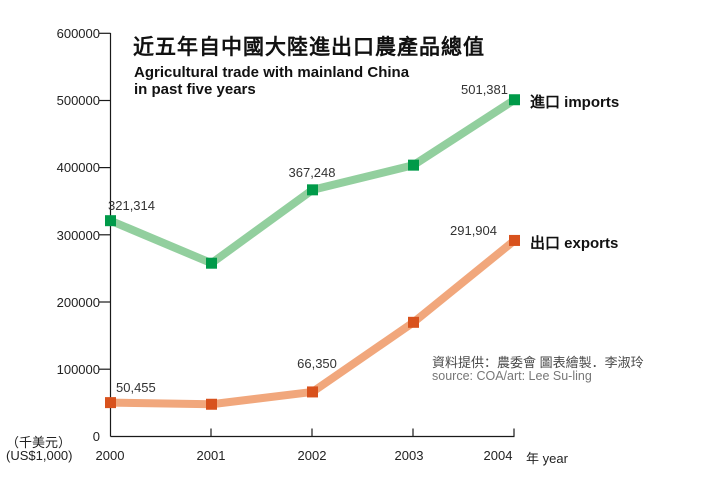 This screenshot has width=720, height=500. I want to click on y-tick-label: 100000, so click(78, 369).